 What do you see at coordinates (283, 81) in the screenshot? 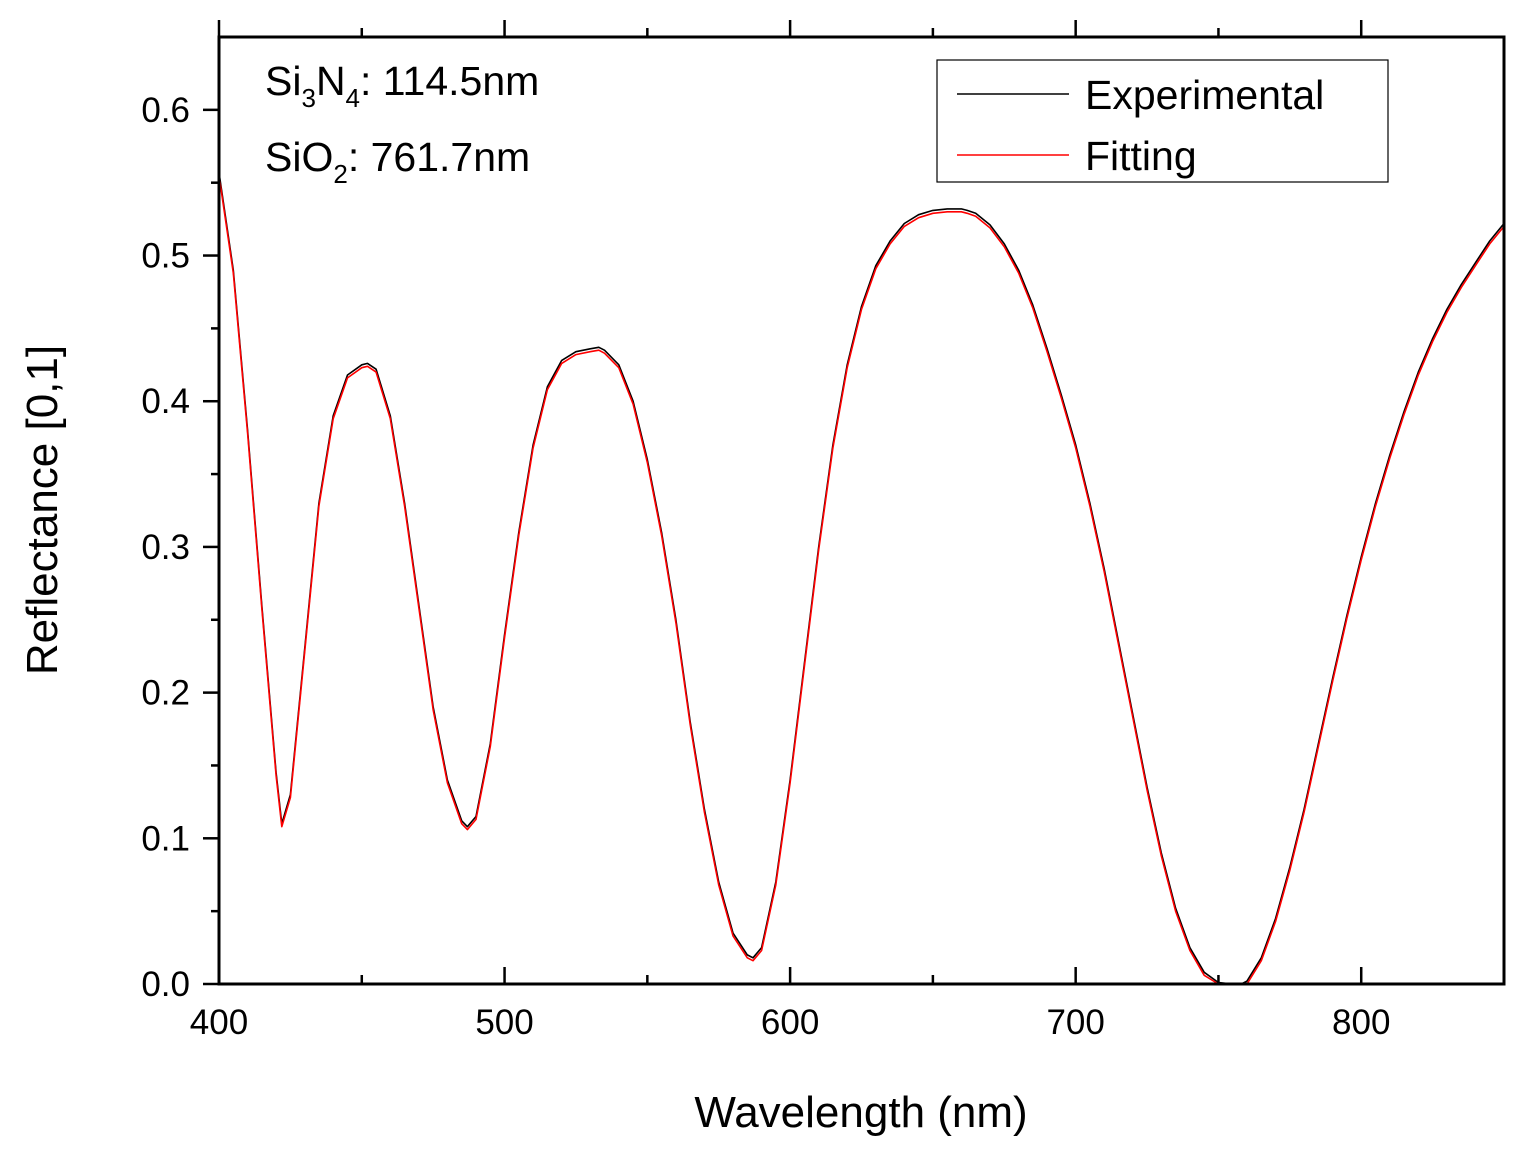
I see `annotation-si3n4-base: Si` at bounding box center [283, 81].